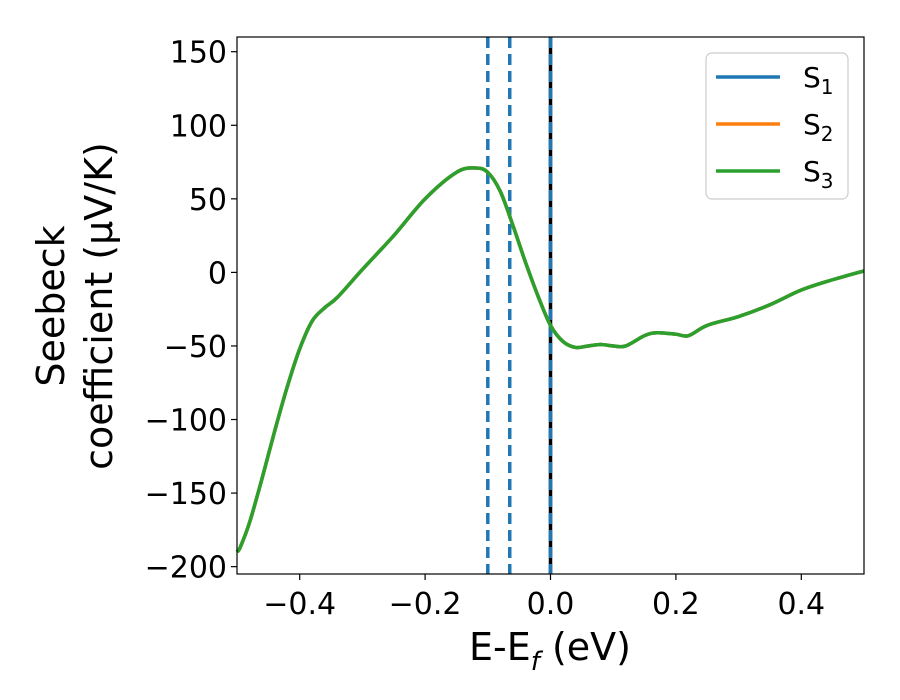  I want to click on y-tick-label: −200, so click(186, 568).